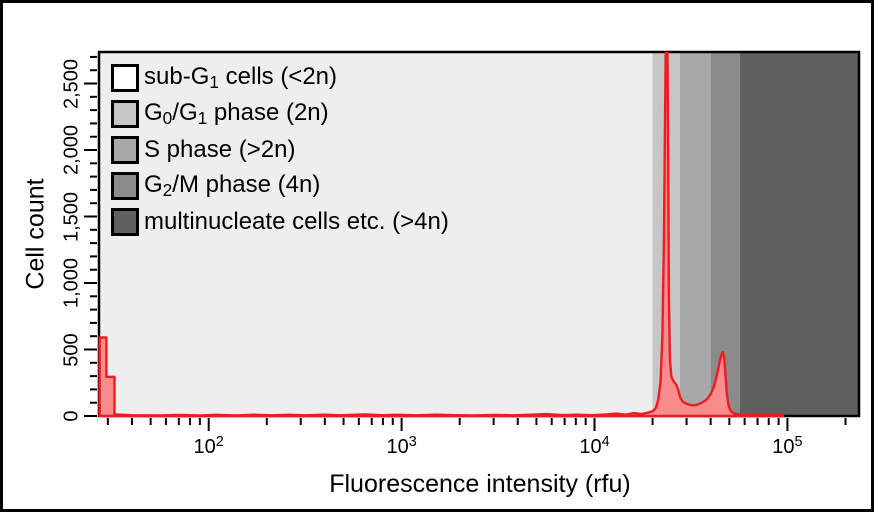  Describe the element at coordinates (71, 349) in the screenshot. I see `y-tick-label: 500` at that location.